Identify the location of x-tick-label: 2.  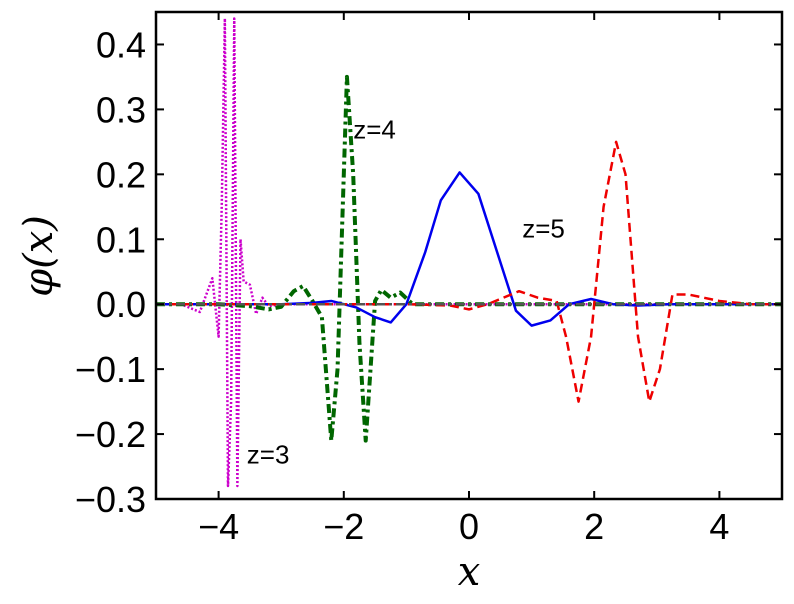
(594, 526).